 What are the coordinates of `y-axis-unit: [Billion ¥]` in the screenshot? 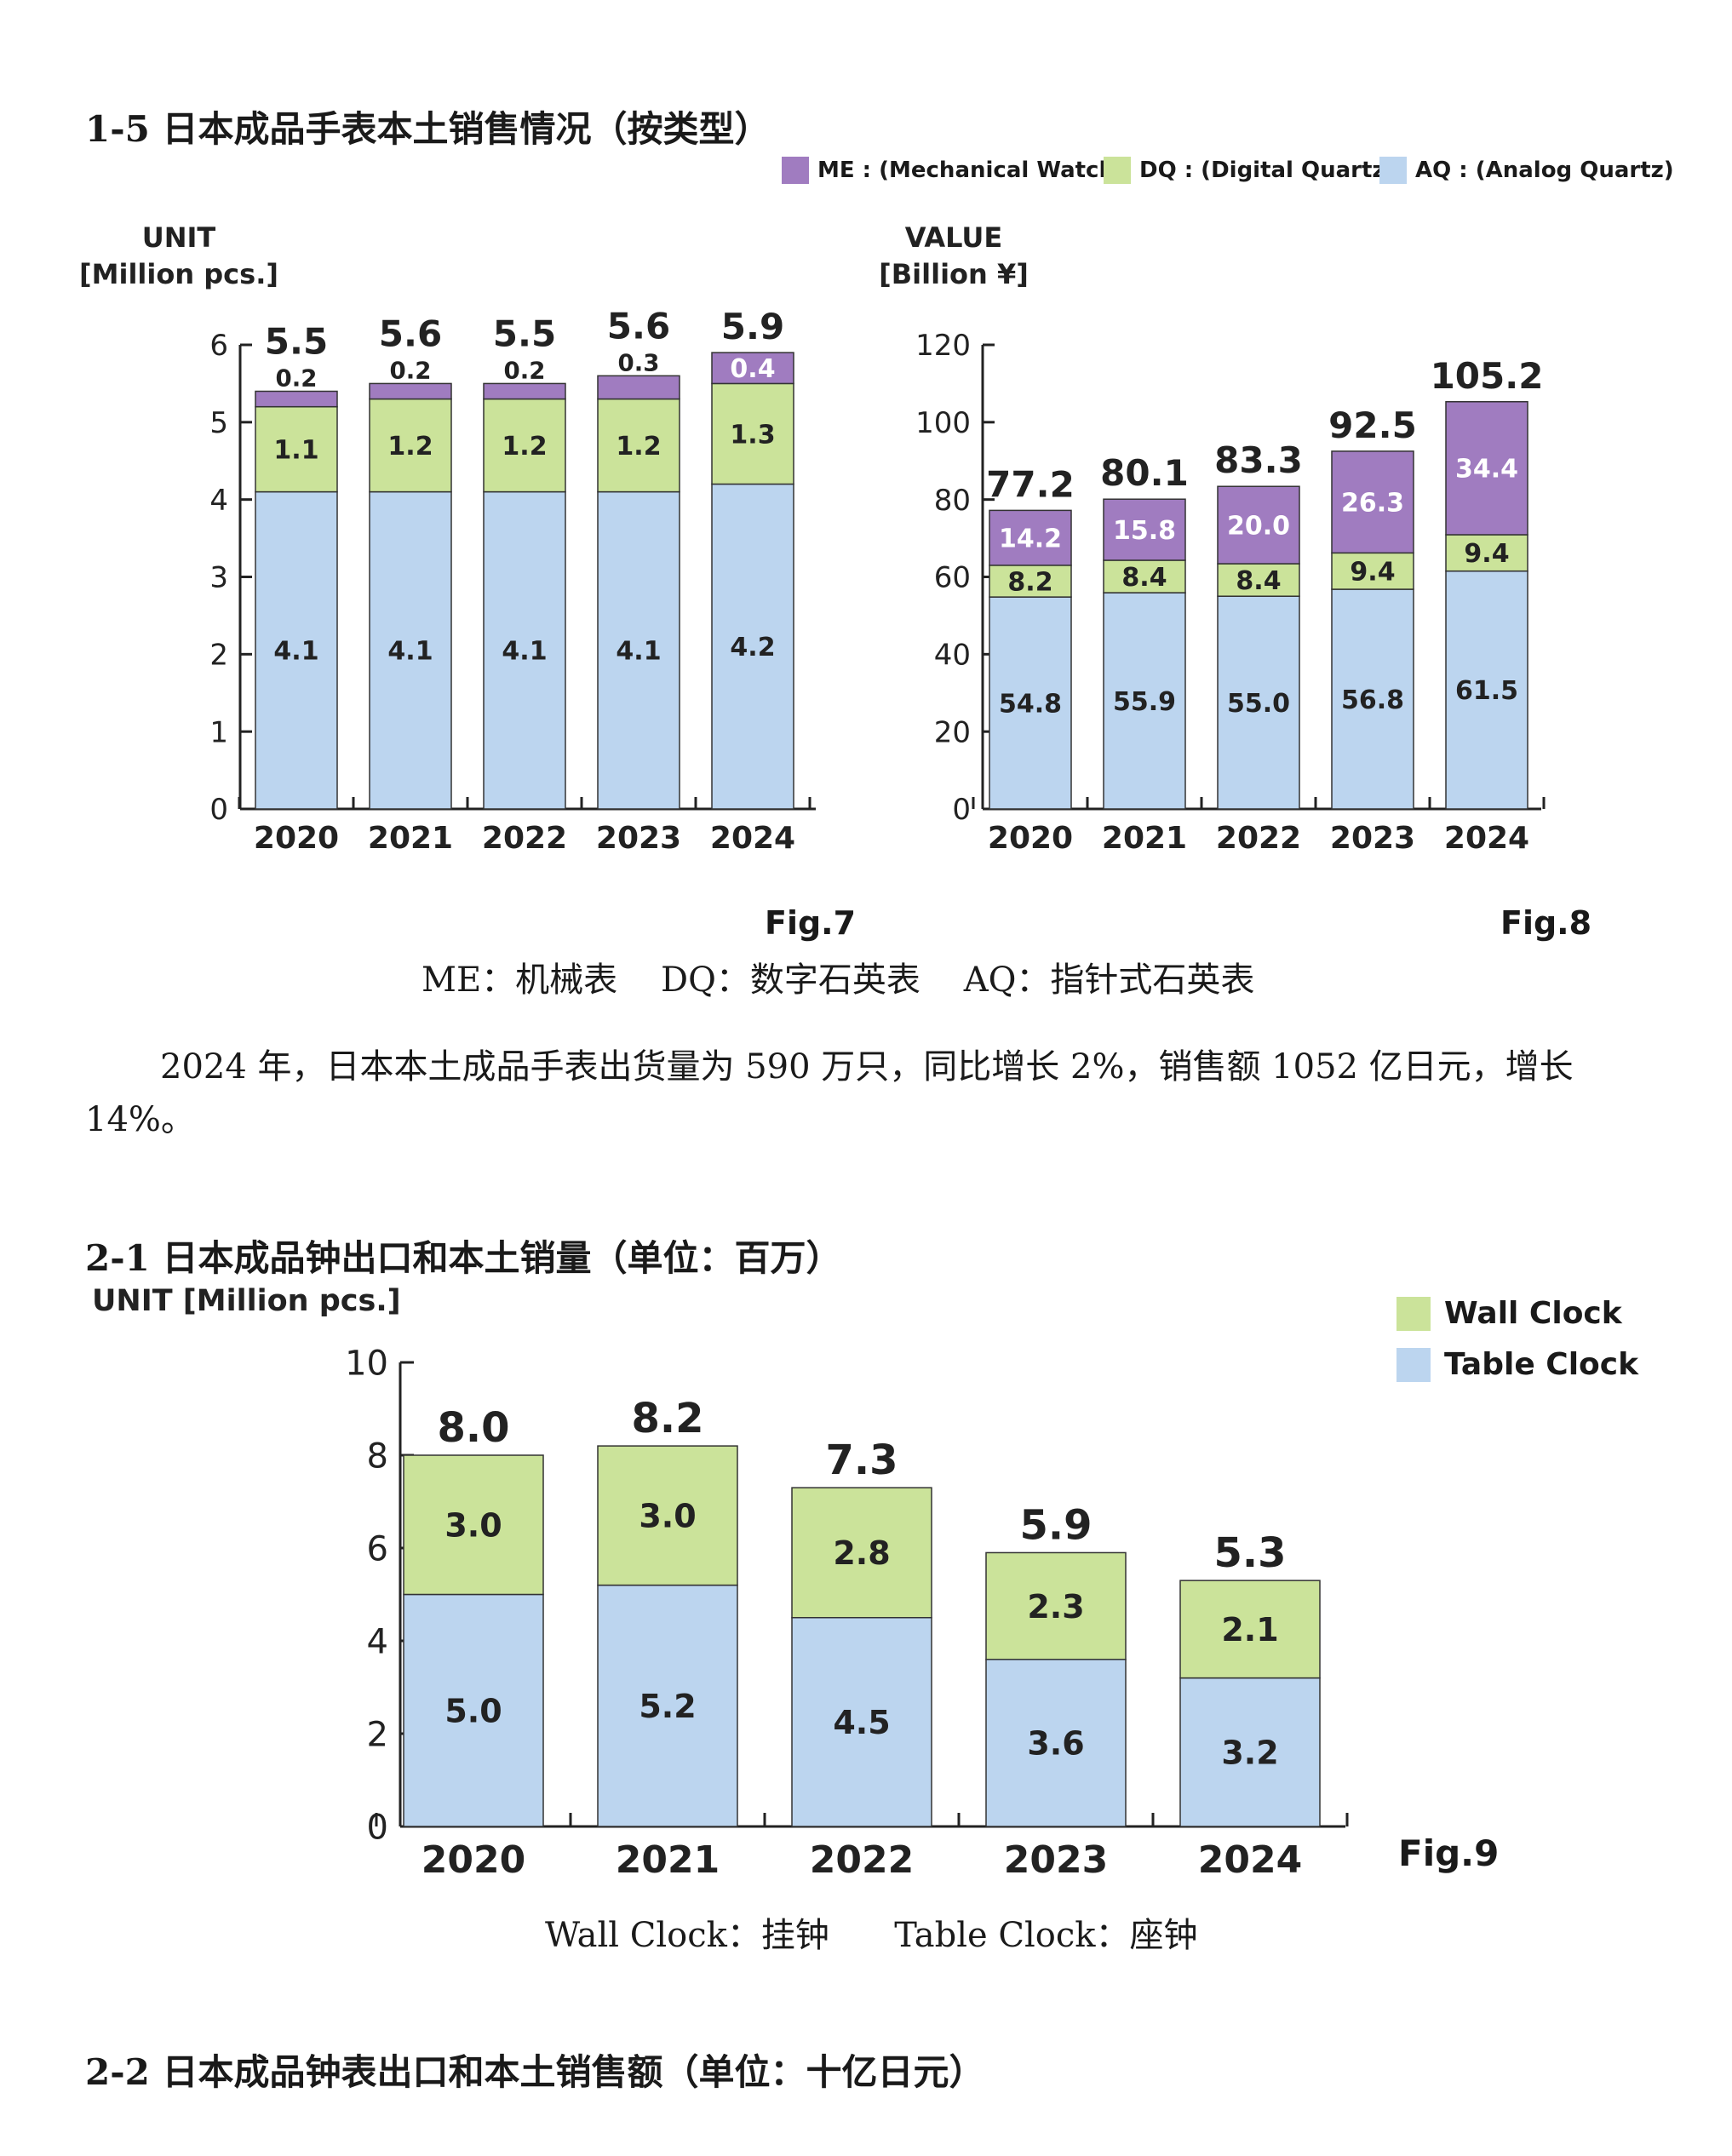 It's located at (954, 274).